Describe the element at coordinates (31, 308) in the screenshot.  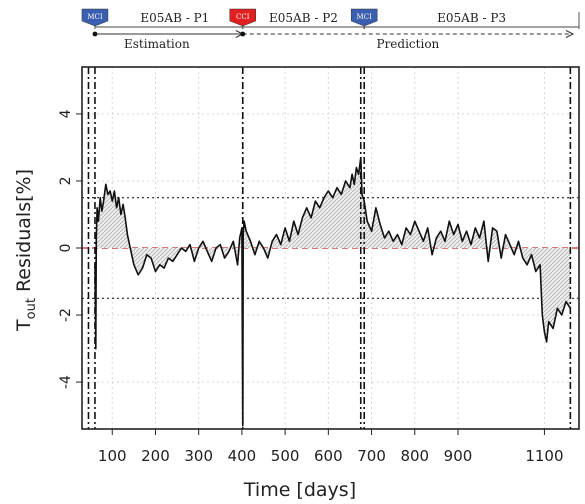
I see `y-axis-label-sub: out` at that location.